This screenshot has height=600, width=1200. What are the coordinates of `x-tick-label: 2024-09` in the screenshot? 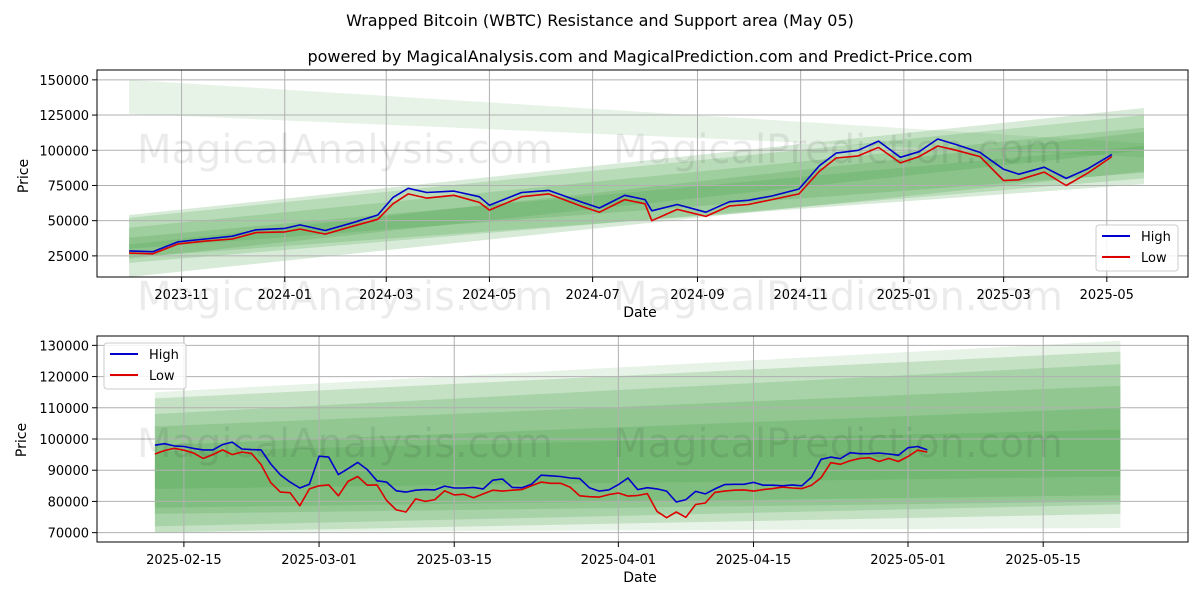 It's located at (697, 295).